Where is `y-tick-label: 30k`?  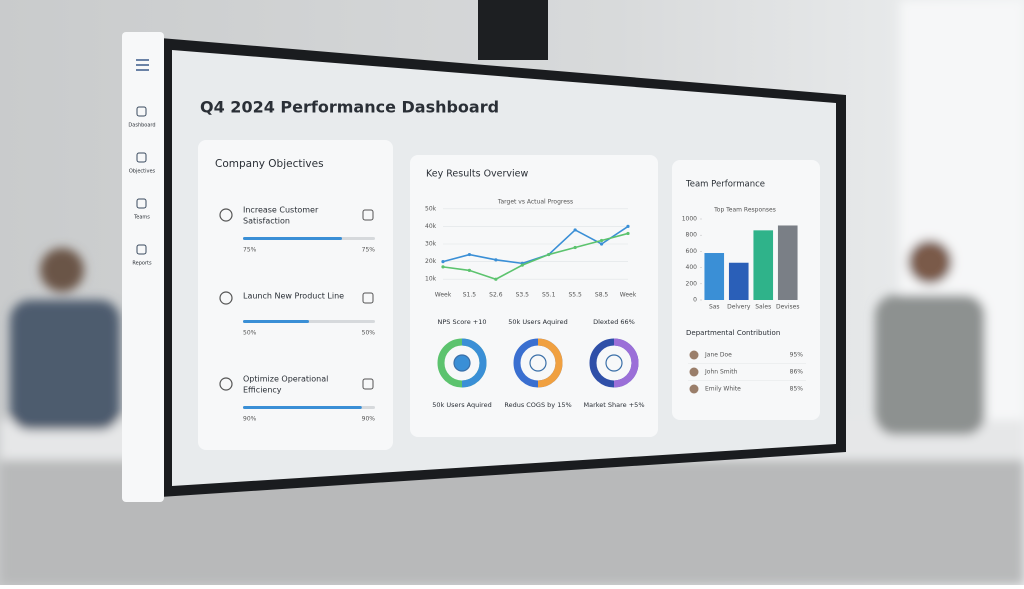 y-tick-label: 30k is located at coordinates (431, 244).